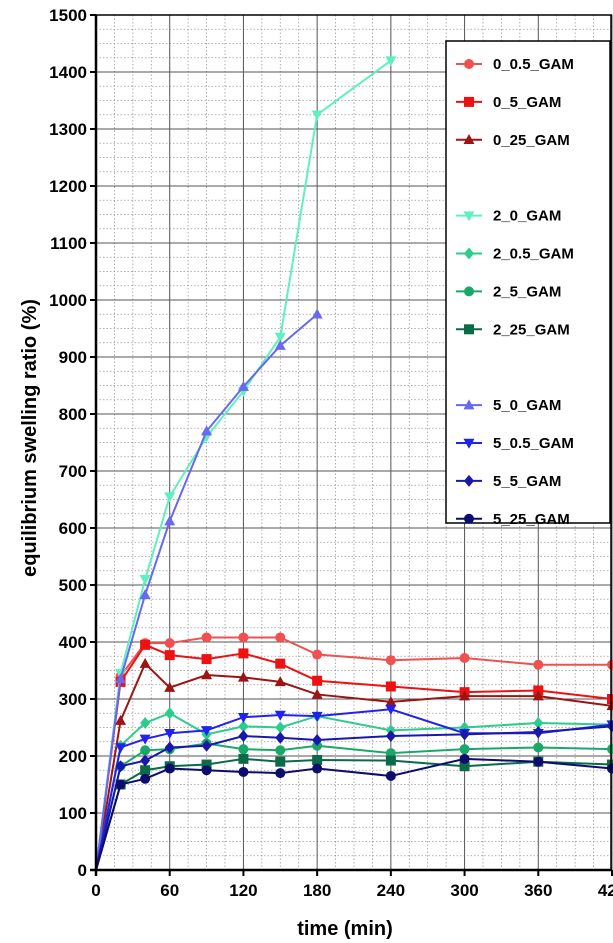 The width and height of the screenshot is (613, 943). Describe the element at coordinates (73, 414) in the screenshot. I see `y-tick-label: 800` at that location.